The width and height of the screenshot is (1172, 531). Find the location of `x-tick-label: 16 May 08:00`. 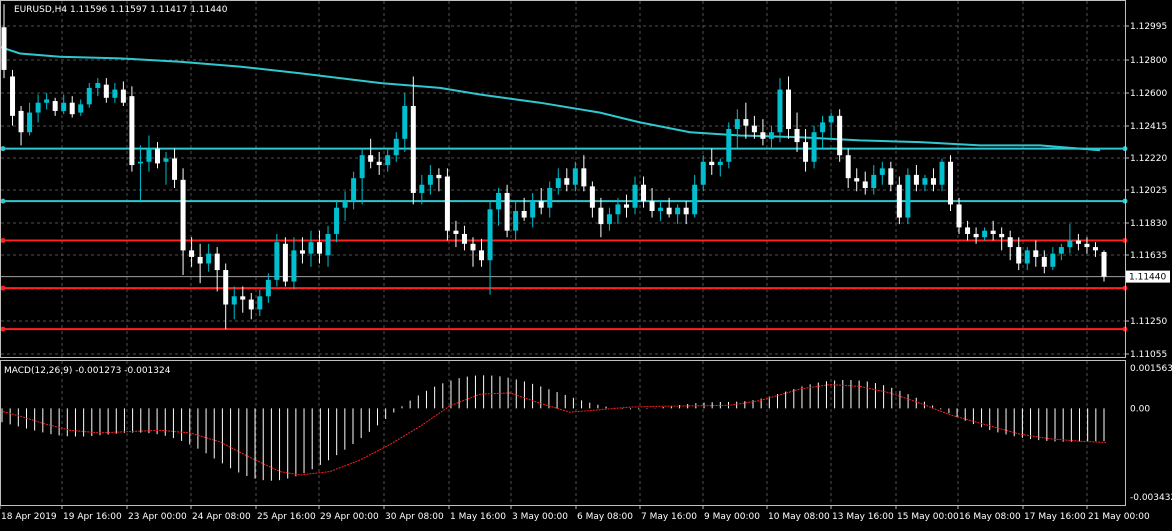

x-tick-label: 16 May 08:00 is located at coordinates (990, 517).